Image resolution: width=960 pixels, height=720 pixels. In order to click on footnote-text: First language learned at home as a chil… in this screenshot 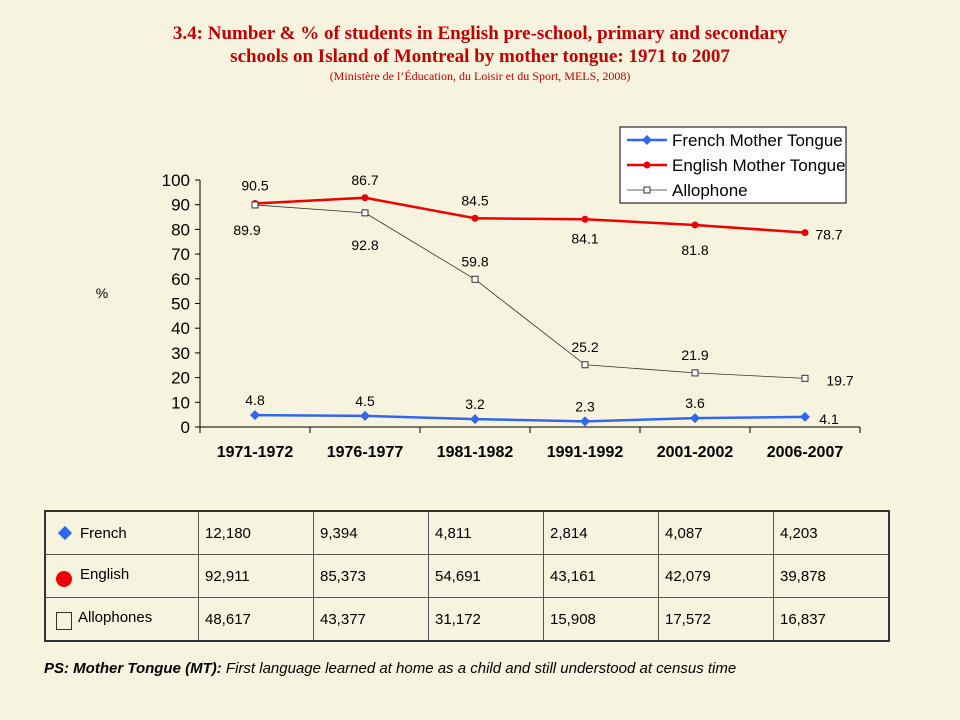, I will do `click(479, 668)`.